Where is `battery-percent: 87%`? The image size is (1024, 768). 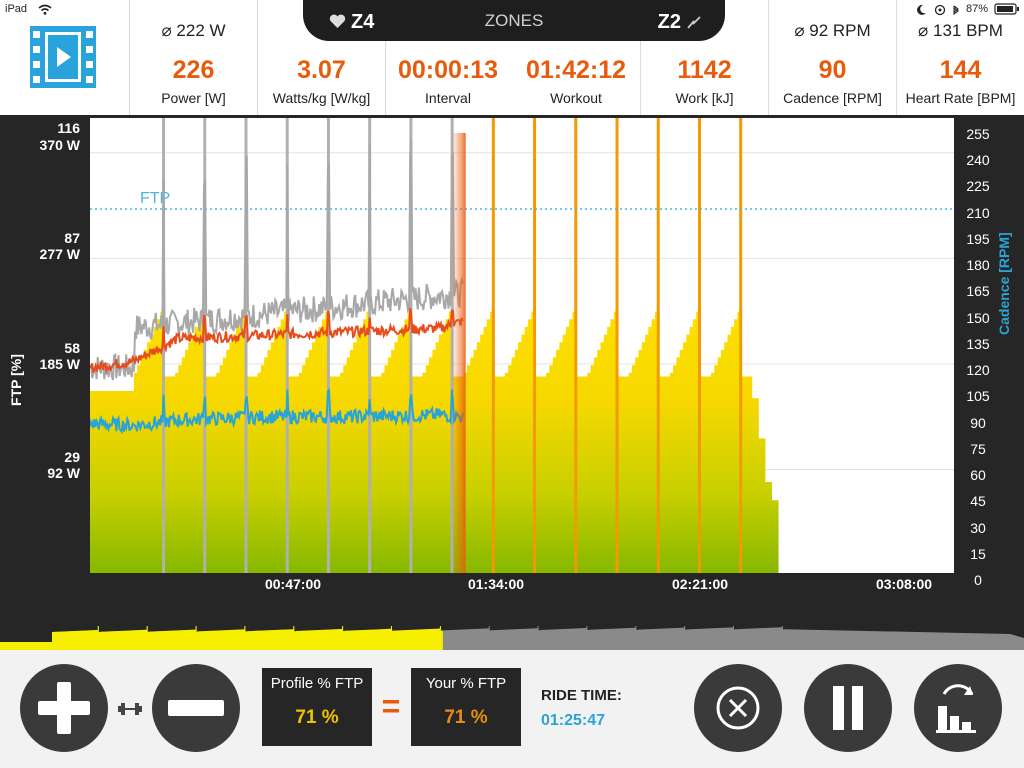 battery-percent: 87% is located at coordinates (977, 9).